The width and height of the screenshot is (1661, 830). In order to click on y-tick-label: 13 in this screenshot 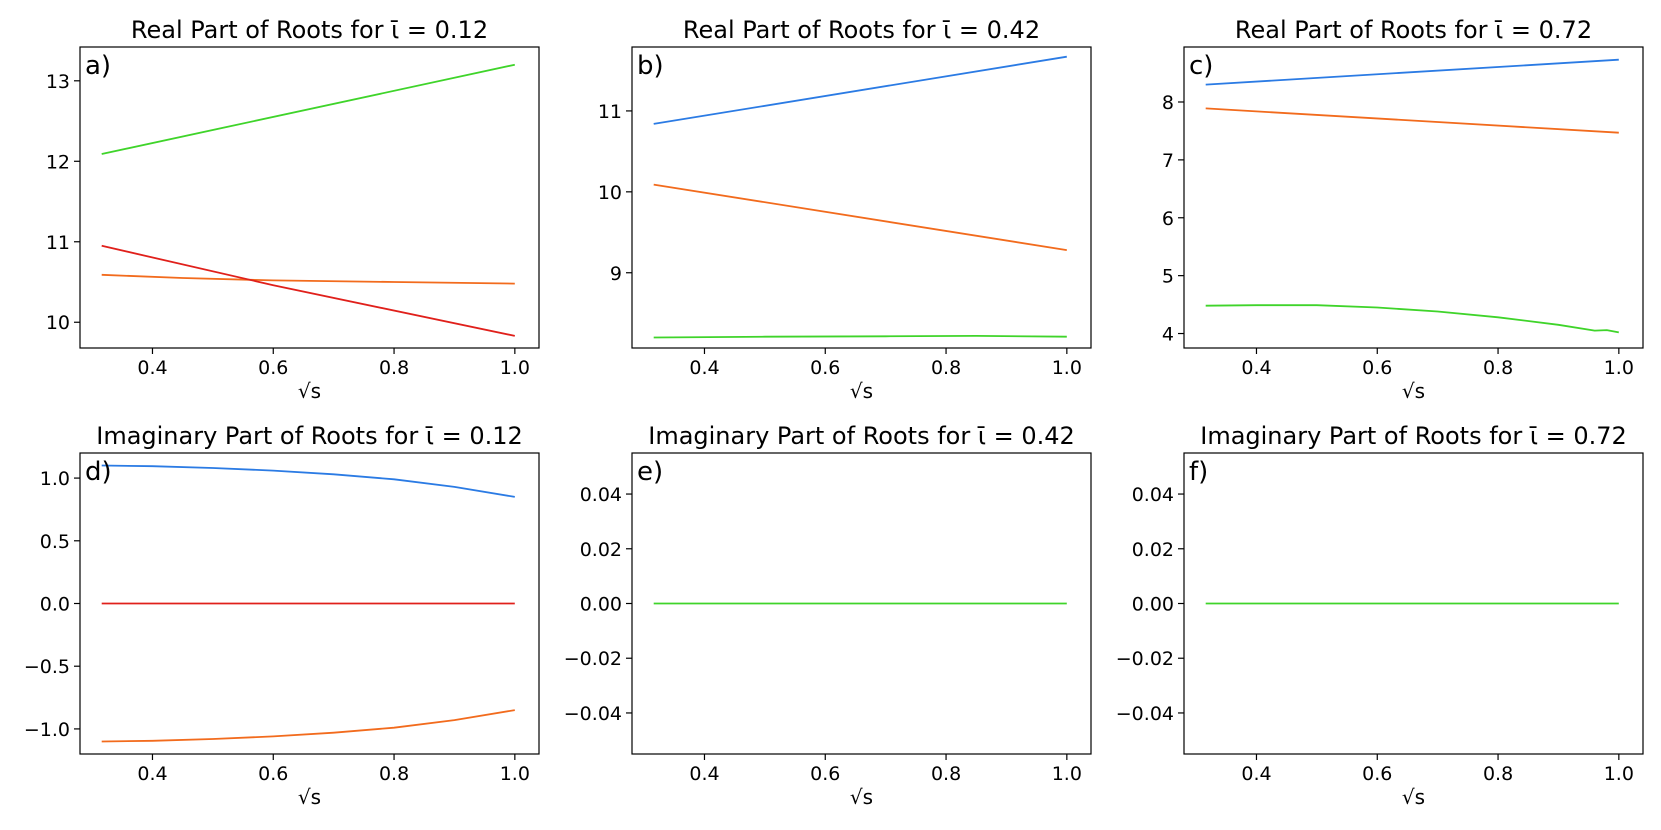, I will do `click(58, 82)`.